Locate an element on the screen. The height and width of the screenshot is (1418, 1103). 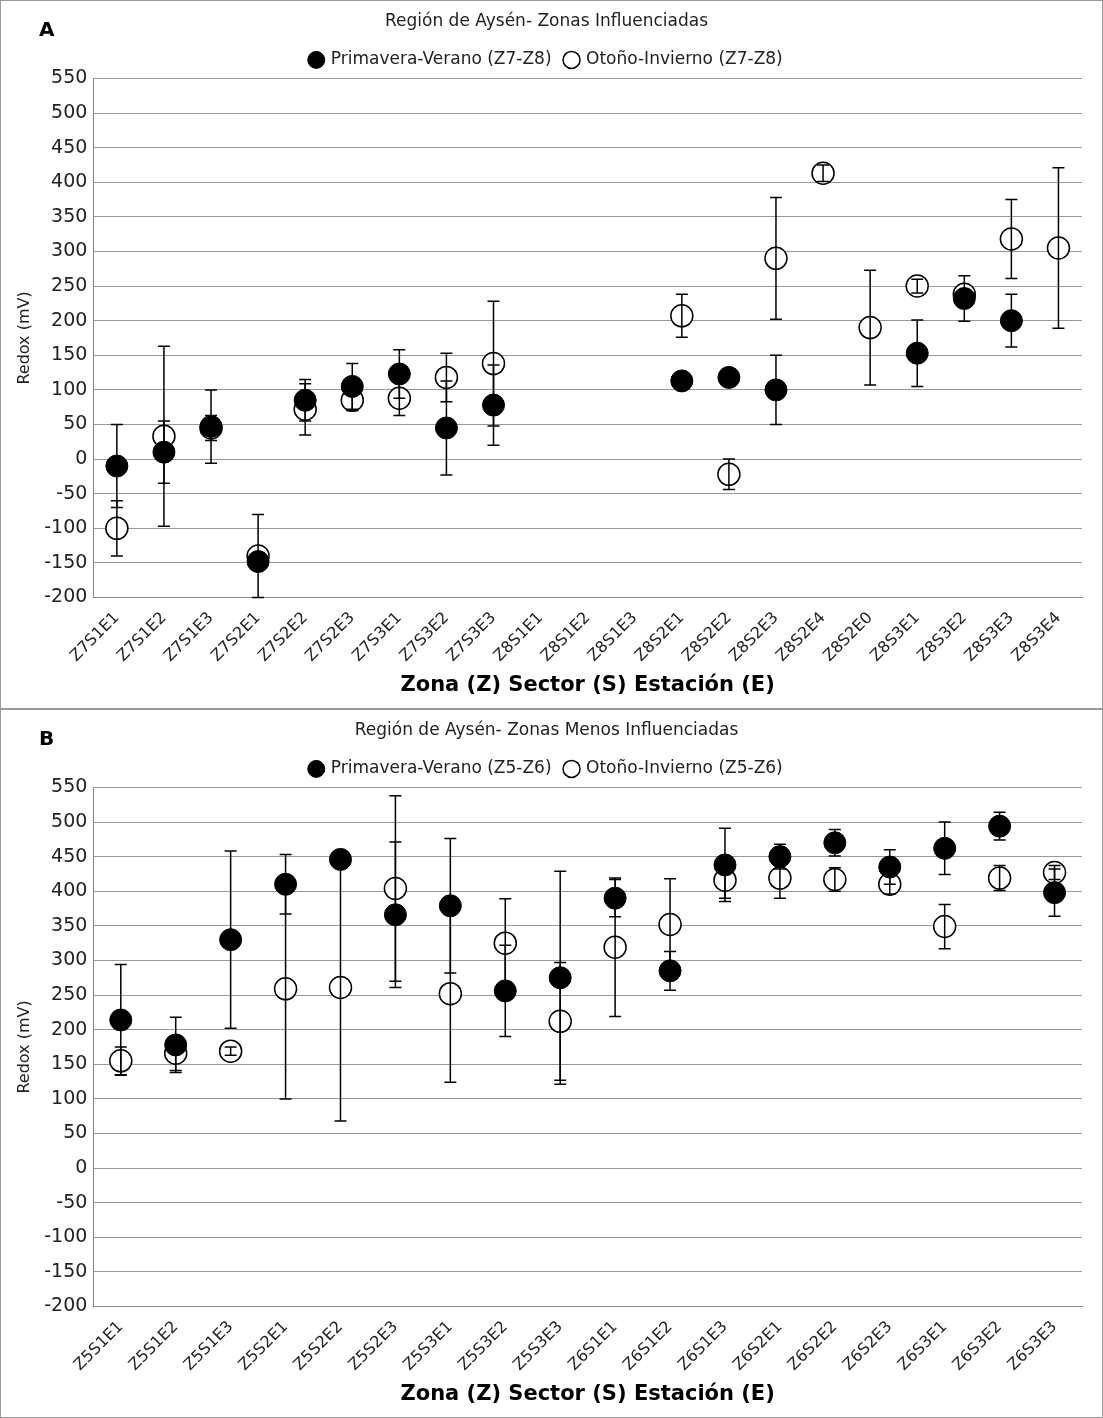
legend-label: Primavera-Verano (Z7-Z8) is located at coordinates (441, 58).